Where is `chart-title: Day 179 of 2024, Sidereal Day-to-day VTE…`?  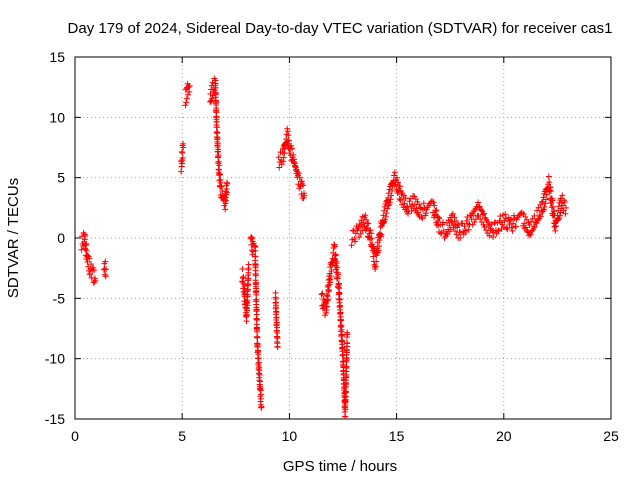
chart-title: Day 179 of 2024, Sidereal Day-to-day VTE… is located at coordinates (340, 28).